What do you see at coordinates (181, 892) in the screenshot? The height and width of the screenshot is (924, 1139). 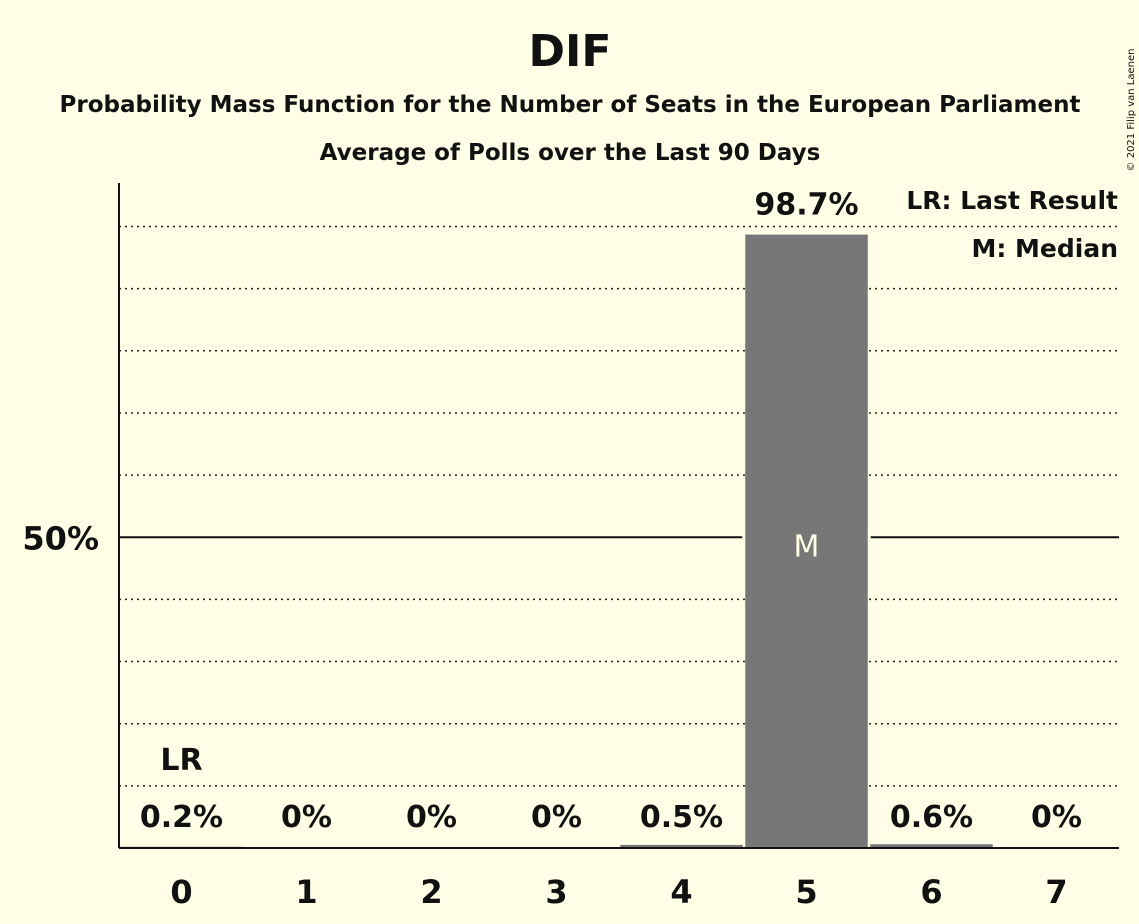 I see `x-tick-label-0: 0` at bounding box center [181, 892].